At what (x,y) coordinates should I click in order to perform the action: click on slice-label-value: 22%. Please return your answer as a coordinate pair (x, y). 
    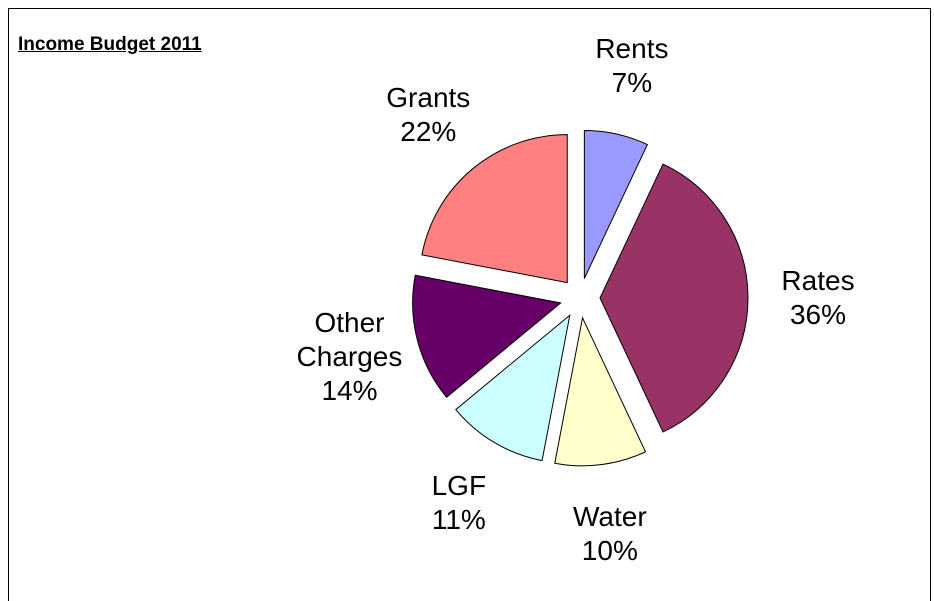
    Looking at the image, I should click on (428, 131).